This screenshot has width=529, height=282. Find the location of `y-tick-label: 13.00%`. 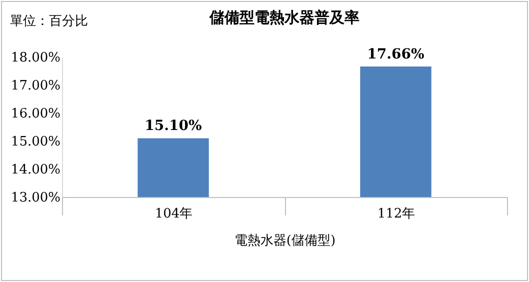

y-tick-label: 13.00% is located at coordinates (35, 198).